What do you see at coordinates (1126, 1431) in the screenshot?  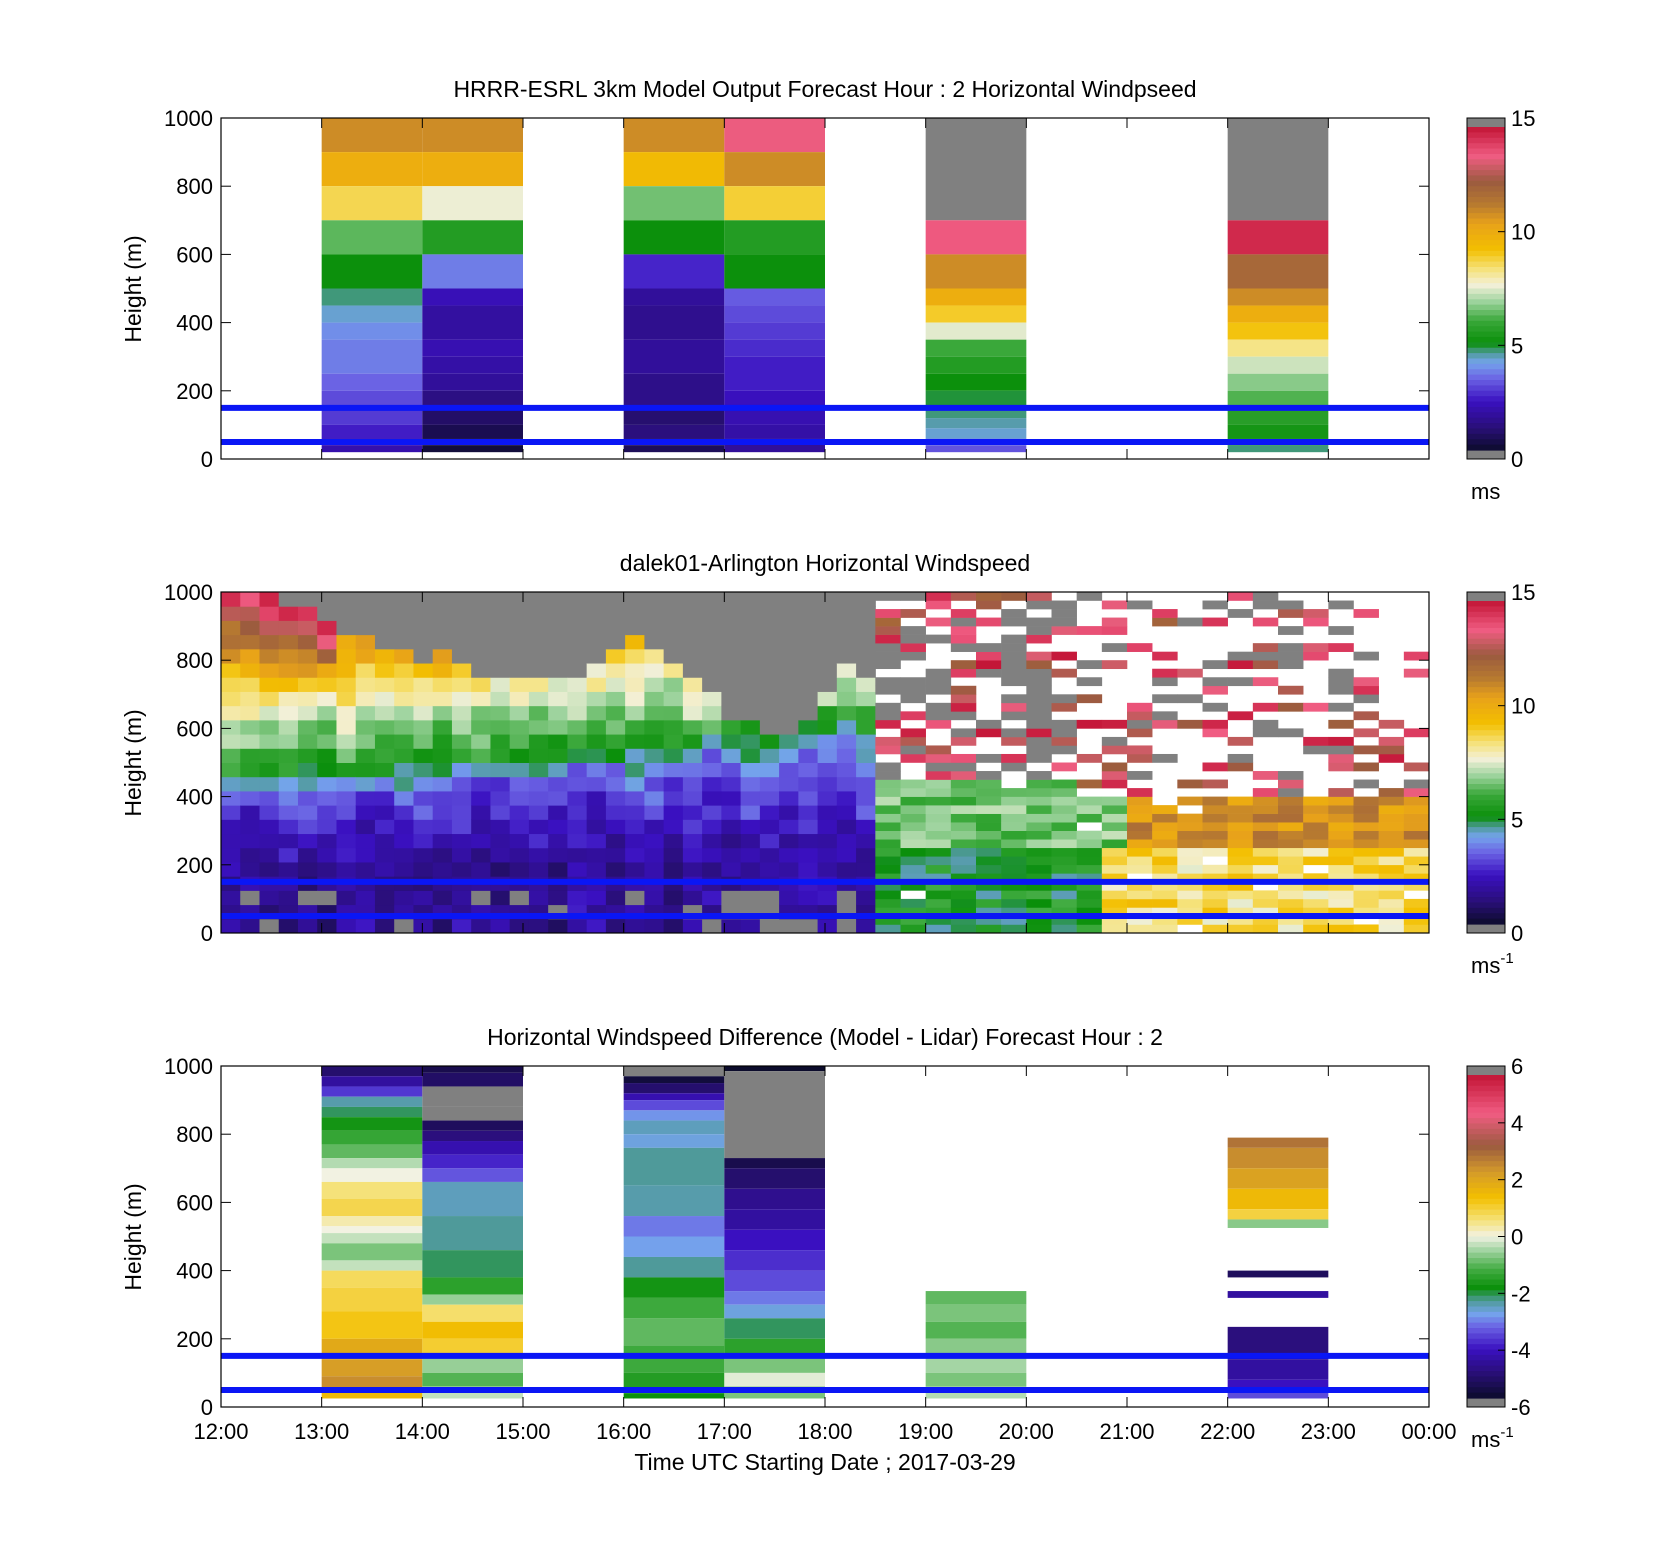 I see `x-tick-label: 21:00` at bounding box center [1126, 1431].